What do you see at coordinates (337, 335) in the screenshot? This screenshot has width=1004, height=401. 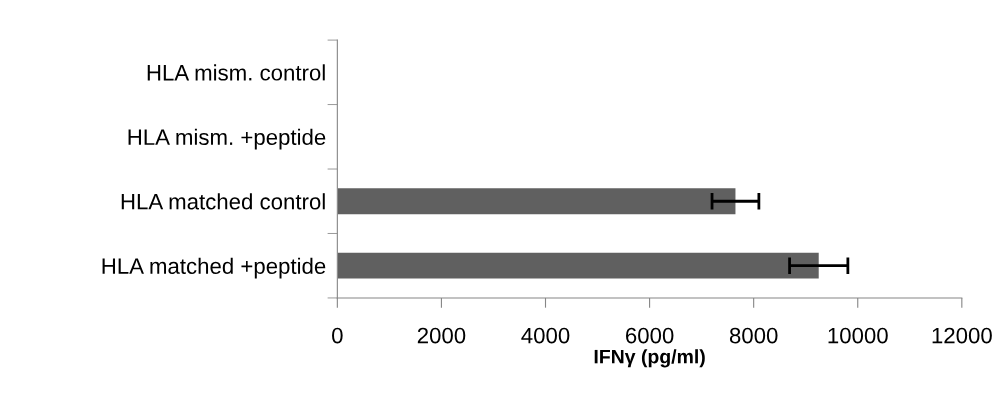 I see `x-tick-label: 0` at bounding box center [337, 335].